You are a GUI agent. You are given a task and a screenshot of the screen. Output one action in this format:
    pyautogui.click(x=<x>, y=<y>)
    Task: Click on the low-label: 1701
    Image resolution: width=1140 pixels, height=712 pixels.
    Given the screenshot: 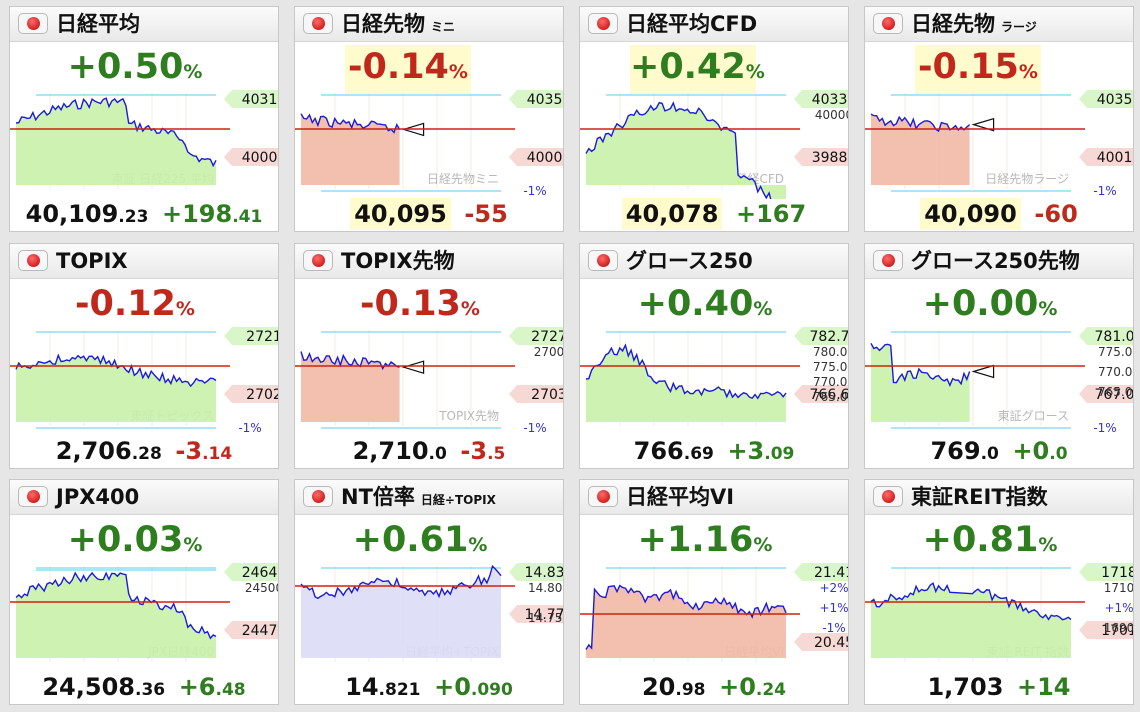 What is the action you would take?
    pyautogui.click(x=1117, y=631)
    